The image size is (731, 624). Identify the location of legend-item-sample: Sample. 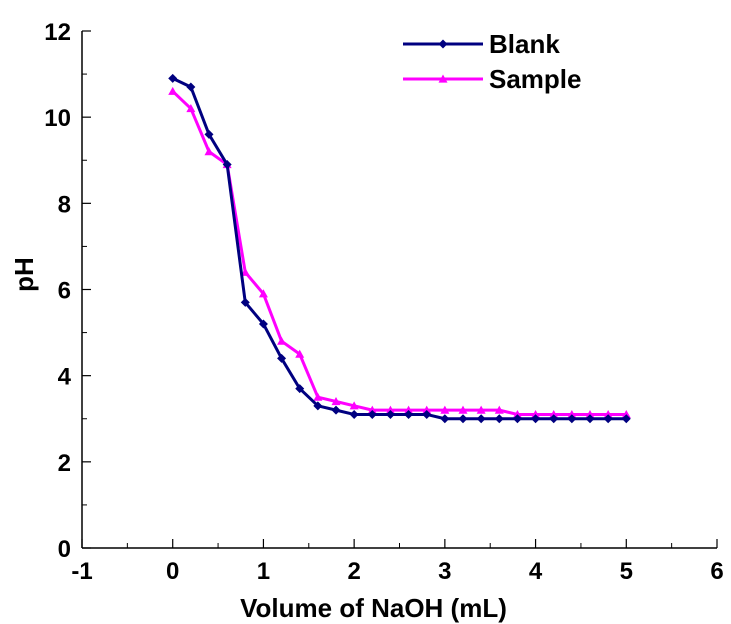
(492, 79).